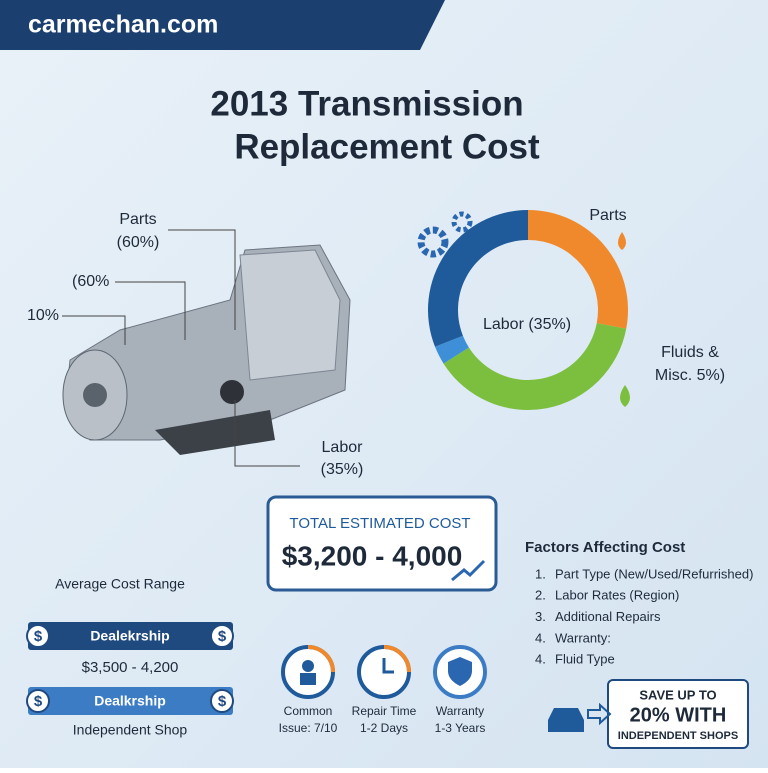 This screenshot has width=768, height=773. Describe the element at coordinates (308, 711) in the screenshot. I see `stat-label: Common` at that location.